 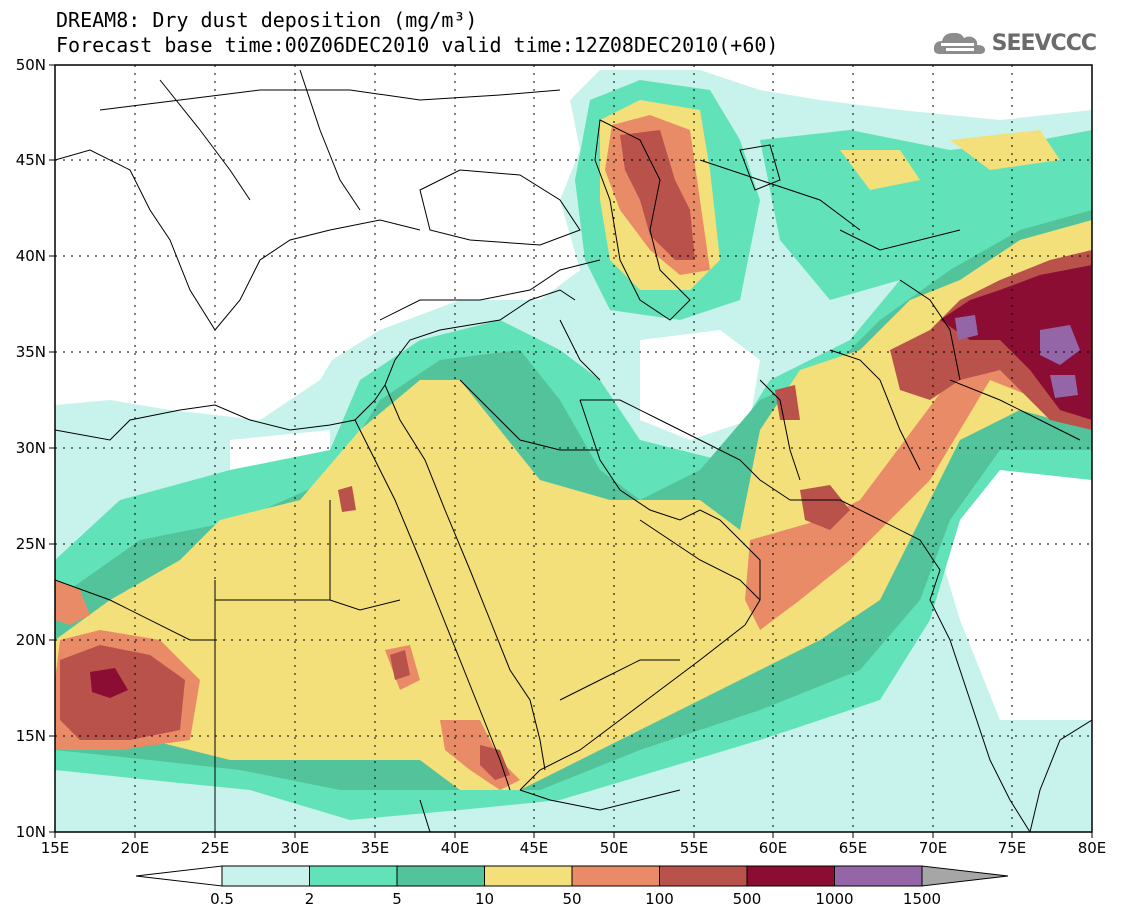 What do you see at coordinates (375, 848) in the screenshot?
I see `x-tick-label: 35E` at bounding box center [375, 848].